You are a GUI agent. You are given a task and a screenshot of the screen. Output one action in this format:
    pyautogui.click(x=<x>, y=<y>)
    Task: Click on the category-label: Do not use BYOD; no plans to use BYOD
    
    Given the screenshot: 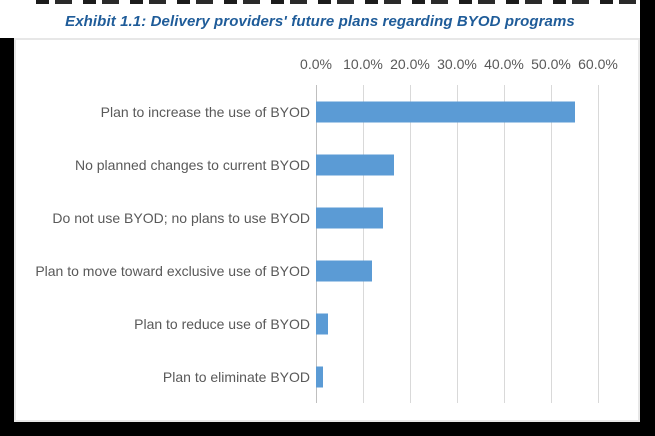 What is the action you would take?
    pyautogui.click(x=181, y=217)
    